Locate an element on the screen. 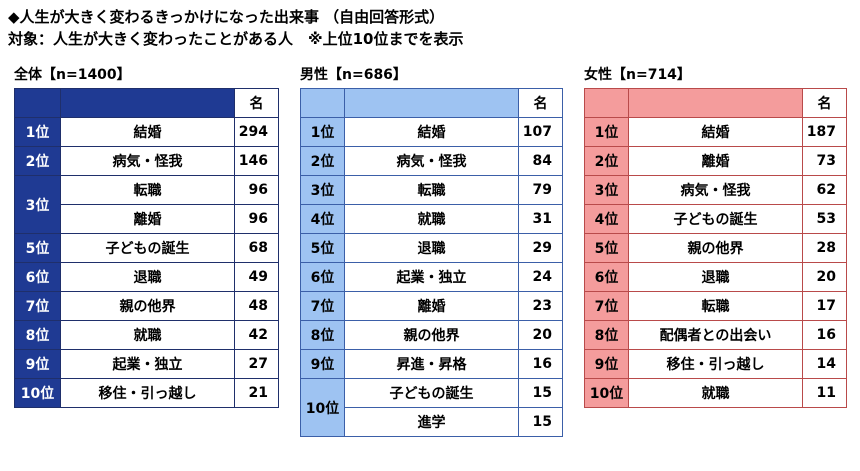 The height and width of the screenshot is (471, 860). header-rank-cell is located at coordinates (606, 103).